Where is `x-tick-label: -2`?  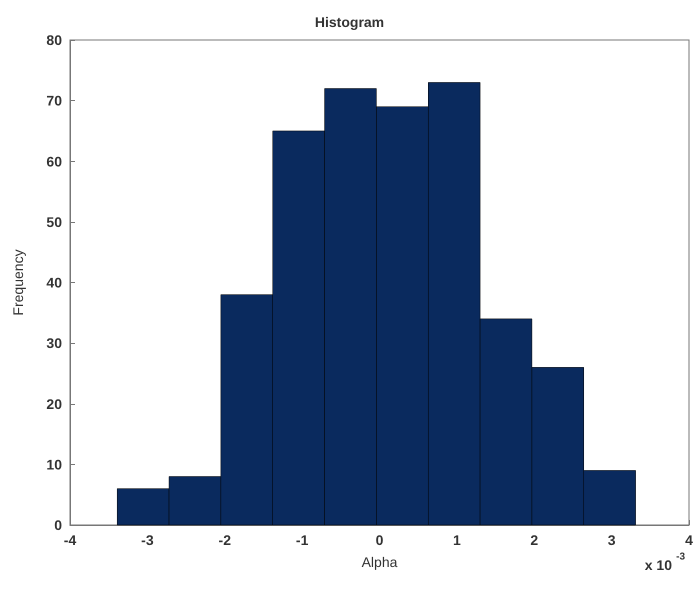
x-tick-label: -2 is located at coordinates (225, 540).